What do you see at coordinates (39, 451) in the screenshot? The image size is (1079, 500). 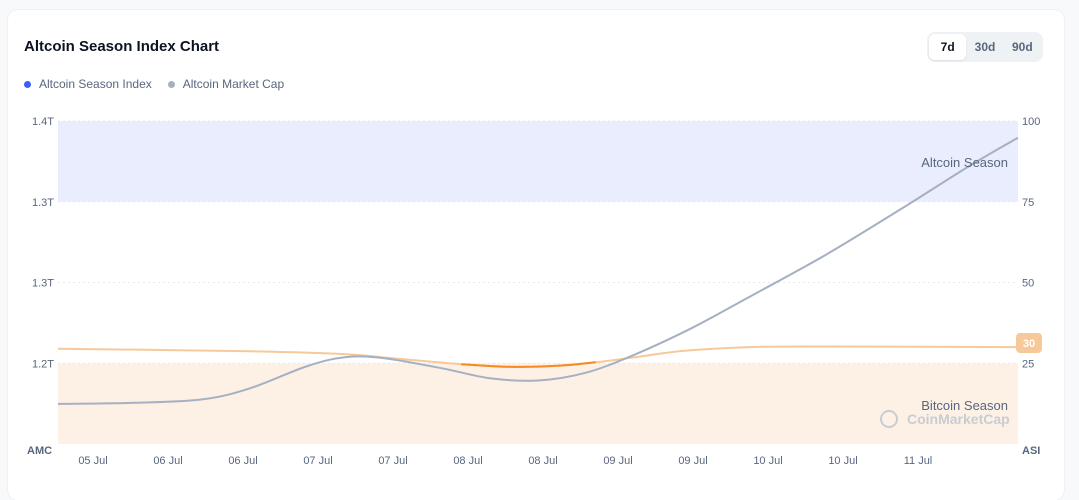 I see `left-axis-label: AMC` at bounding box center [39, 451].